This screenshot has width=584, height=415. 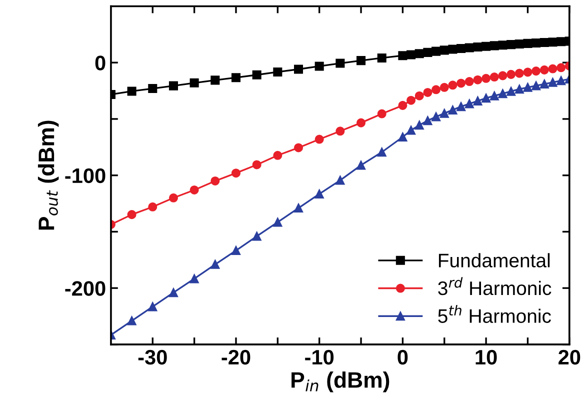 I want to click on y-tick-label: -200, so click(x=85, y=288).